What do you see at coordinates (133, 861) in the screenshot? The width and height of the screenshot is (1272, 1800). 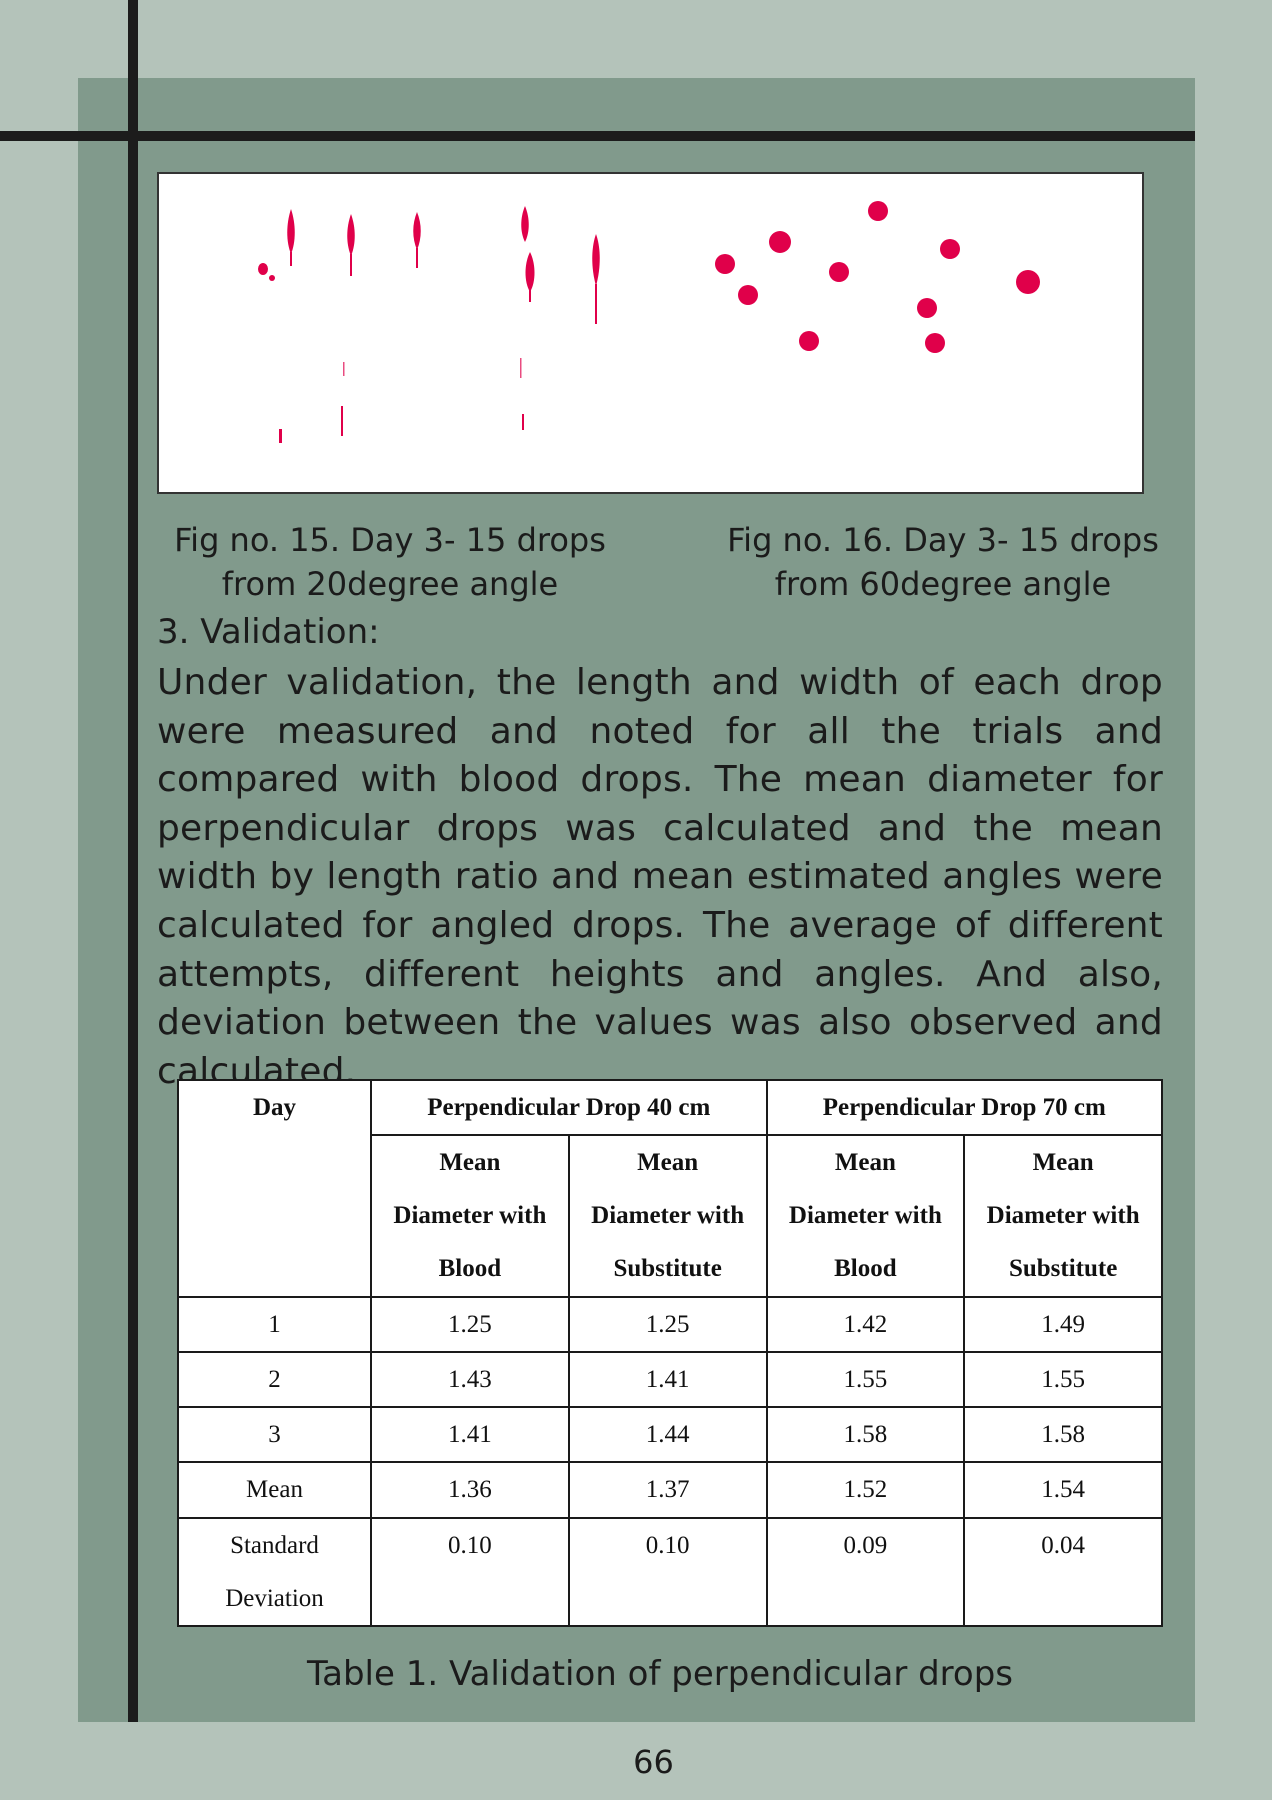 I see `vertical-rule` at bounding box center [133, 861].